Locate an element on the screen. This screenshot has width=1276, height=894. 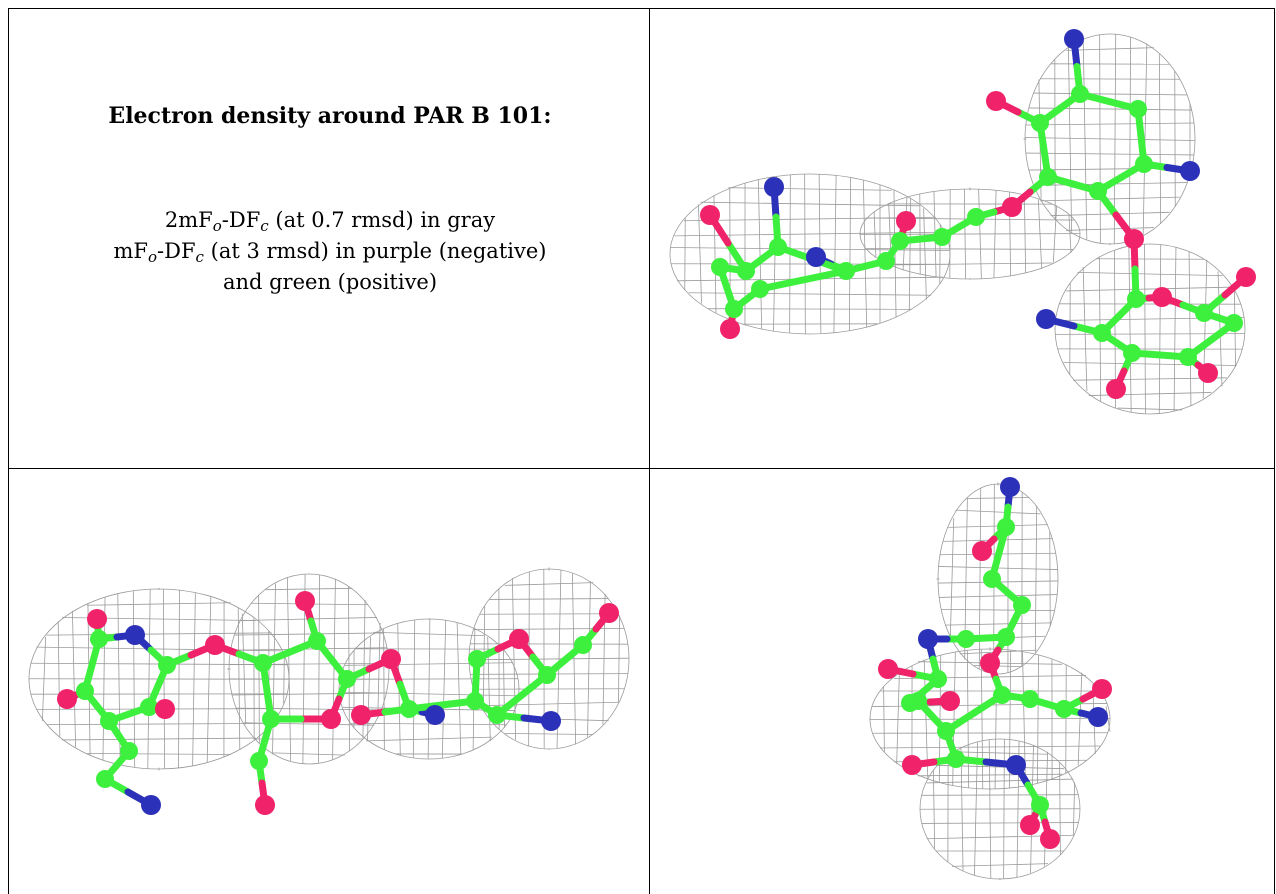
density-mesh is located at coordinates (329, 669).